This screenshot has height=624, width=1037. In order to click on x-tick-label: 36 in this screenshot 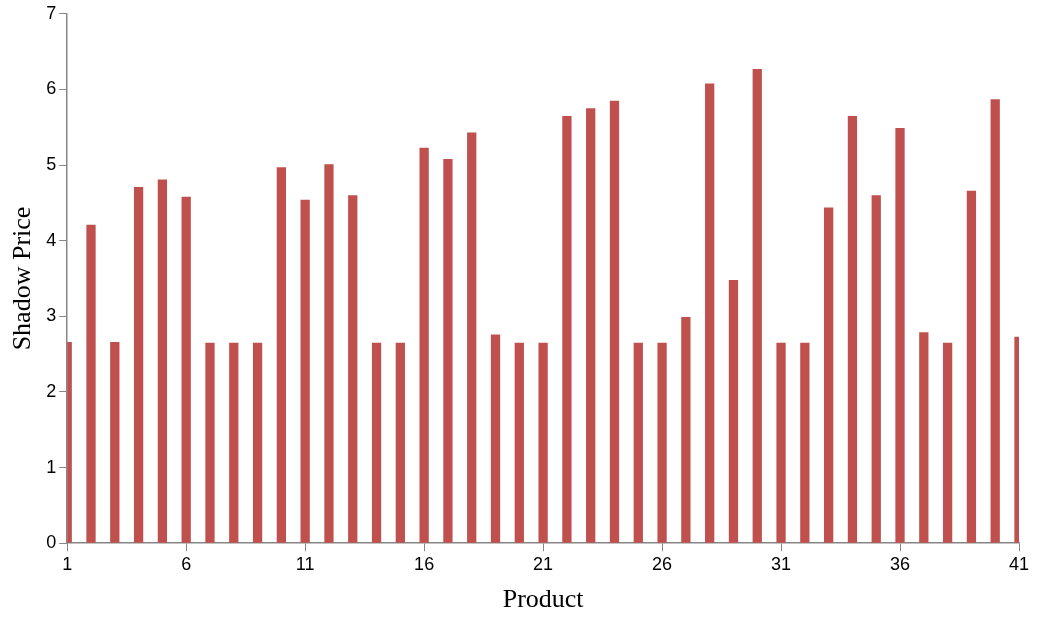, I will do `click(900, 563)`.